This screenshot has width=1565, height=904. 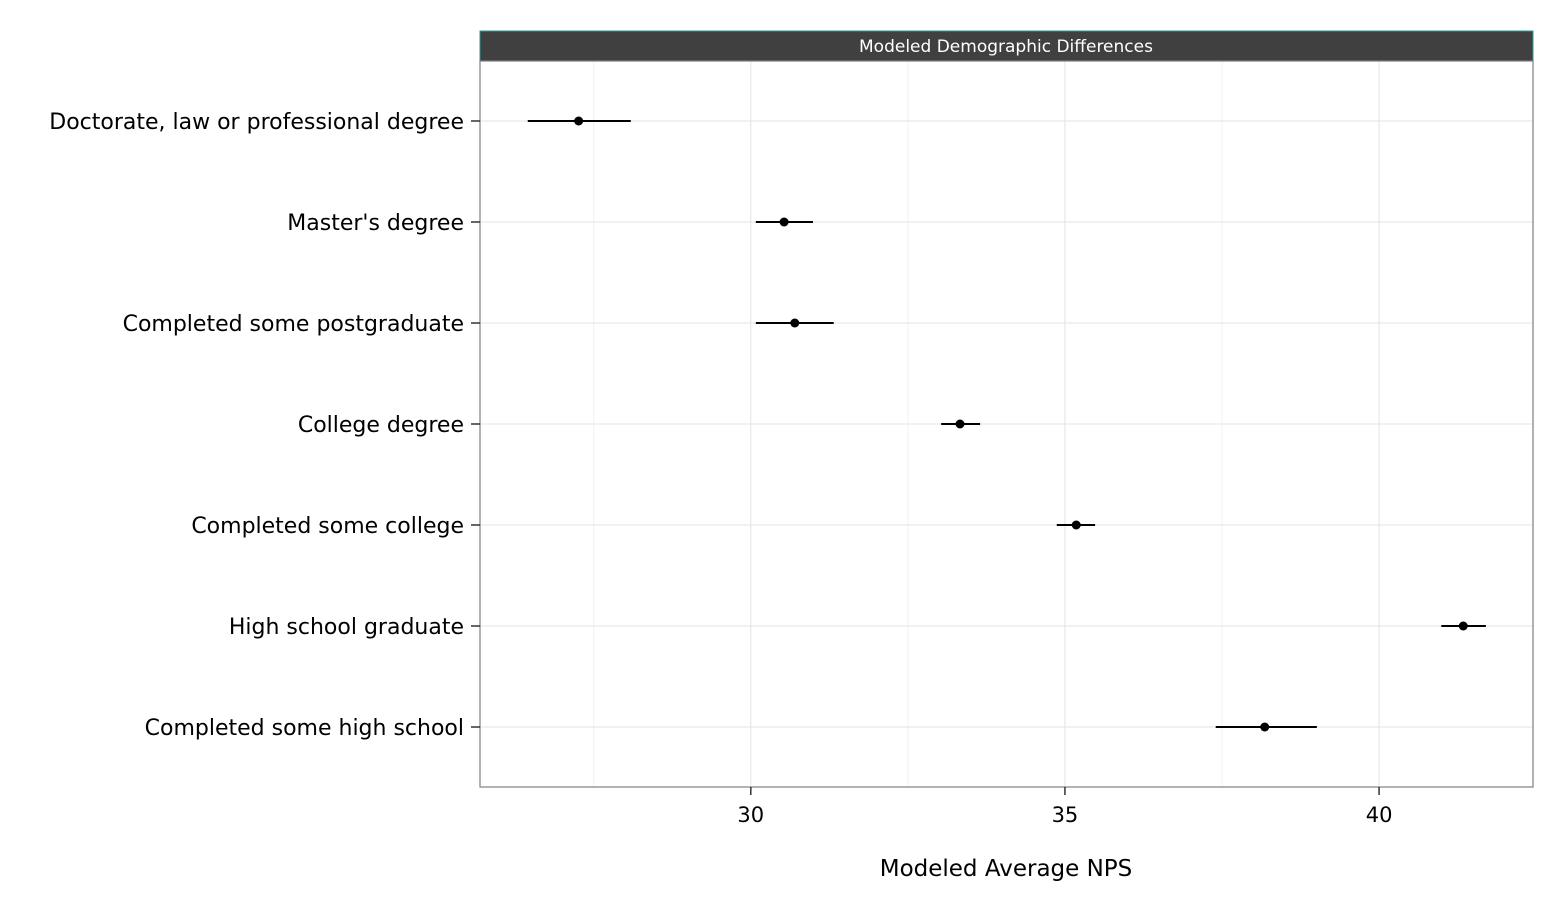 I want to click on y-tick-label: Master's degree, so click(x=375, y=223).